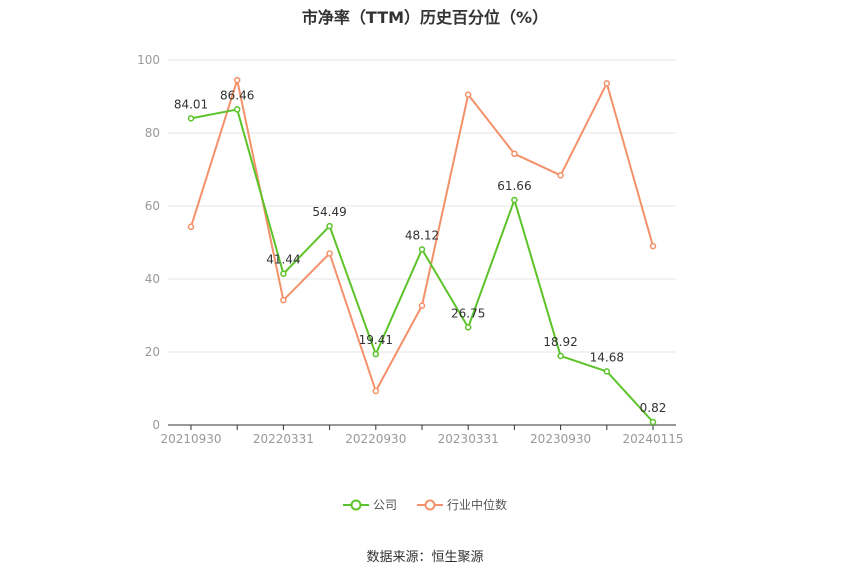  Describe the element at coordinates (283, 439) in the screenshot. I see `x-tick-label: 20220331` at that location.